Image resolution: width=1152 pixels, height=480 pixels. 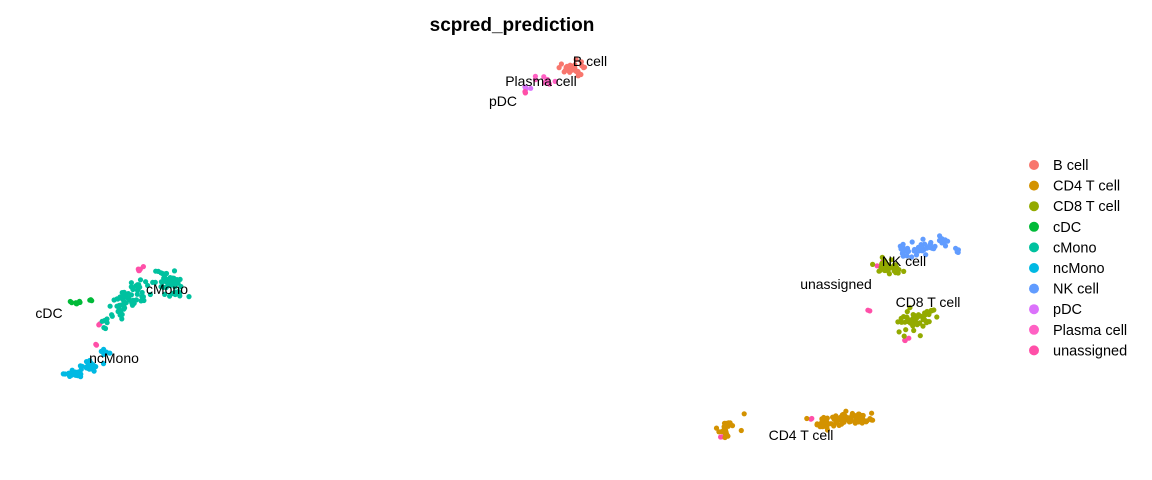 What do you see at coordinates (1034, 185) in the screenshot?
I see `legend-key-cd4-t-cell` at bounding box center [1034, 185].